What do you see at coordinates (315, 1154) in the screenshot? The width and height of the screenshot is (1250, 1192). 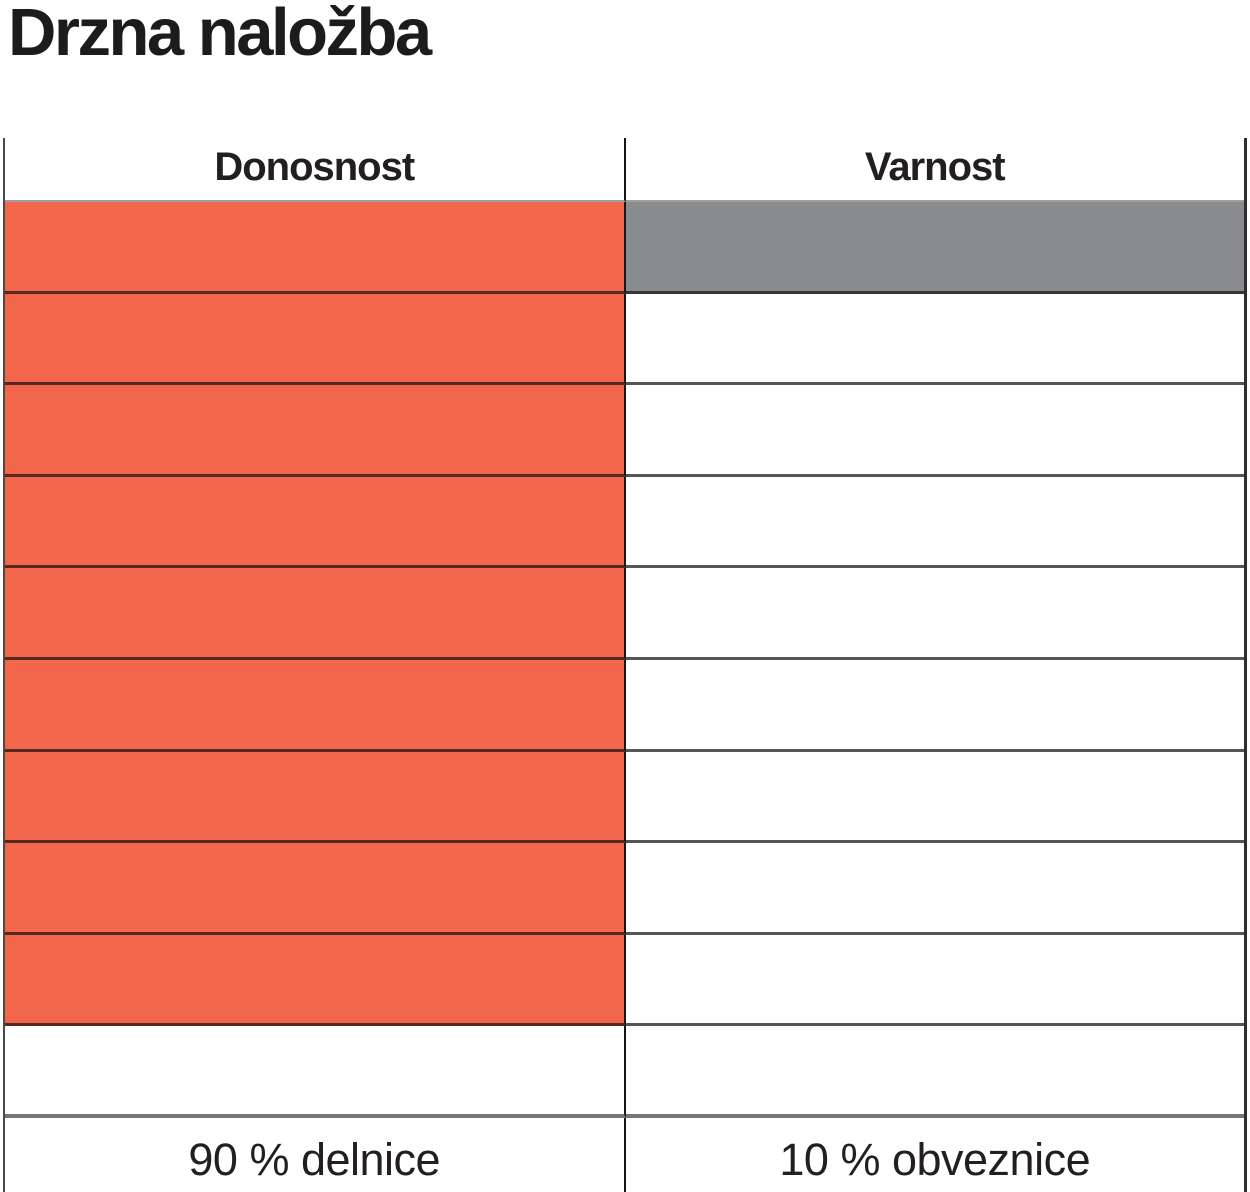 I see `footer-label-delnice: 90 % delnice` at bounding box center [315, 1154].